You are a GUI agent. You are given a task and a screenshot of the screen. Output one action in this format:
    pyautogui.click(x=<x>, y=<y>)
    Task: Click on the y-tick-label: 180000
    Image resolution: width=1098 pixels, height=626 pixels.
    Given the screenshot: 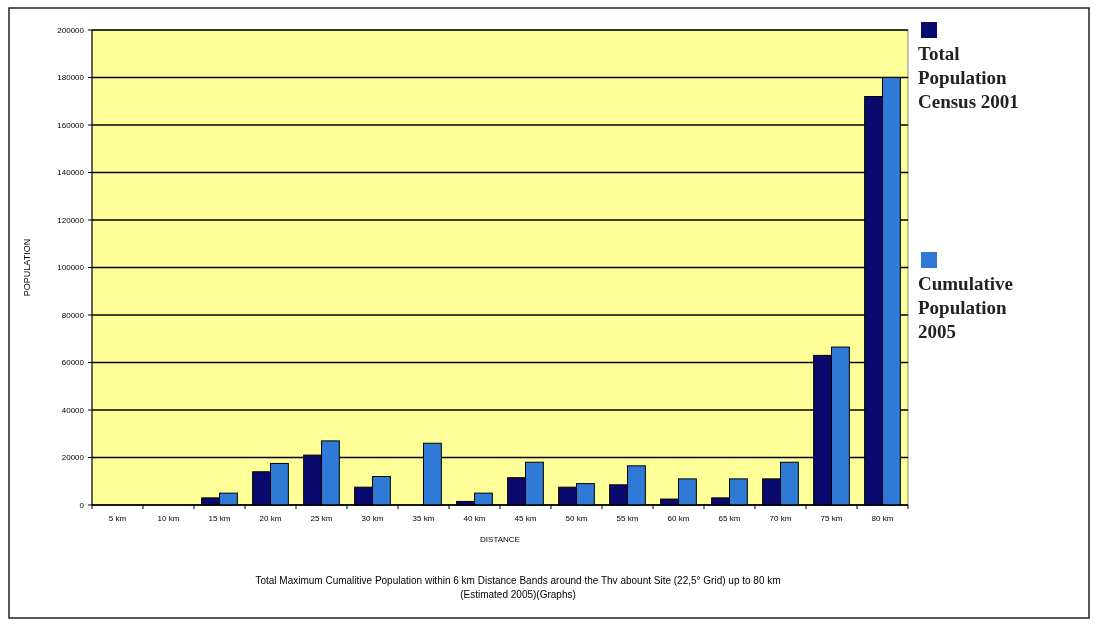 What is the action you would take?
    pyautogui.click(x=71, y=78)
    